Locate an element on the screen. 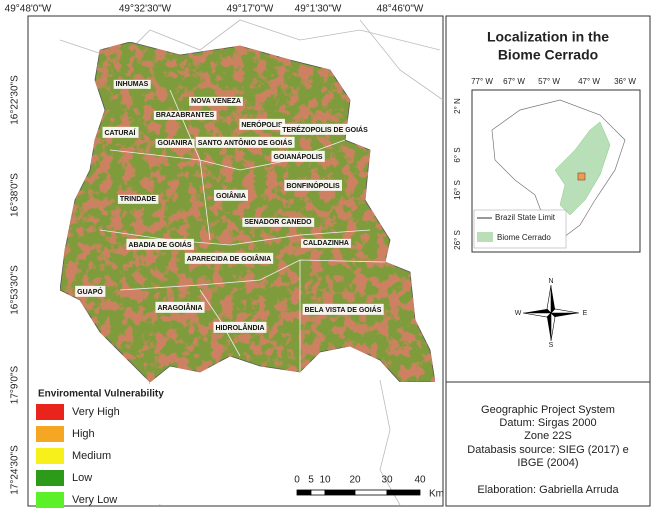 The image size is (653, 512). left-coord: 17°9'0"S is located at coordinates (15, 384).